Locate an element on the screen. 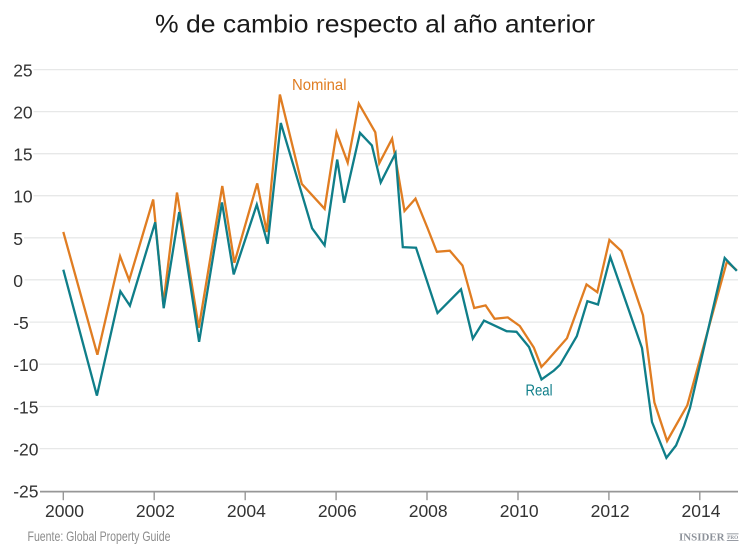 The height and width of the screenshot is (555, 750). svg-text: -5 is located at coordinates (21, 323).